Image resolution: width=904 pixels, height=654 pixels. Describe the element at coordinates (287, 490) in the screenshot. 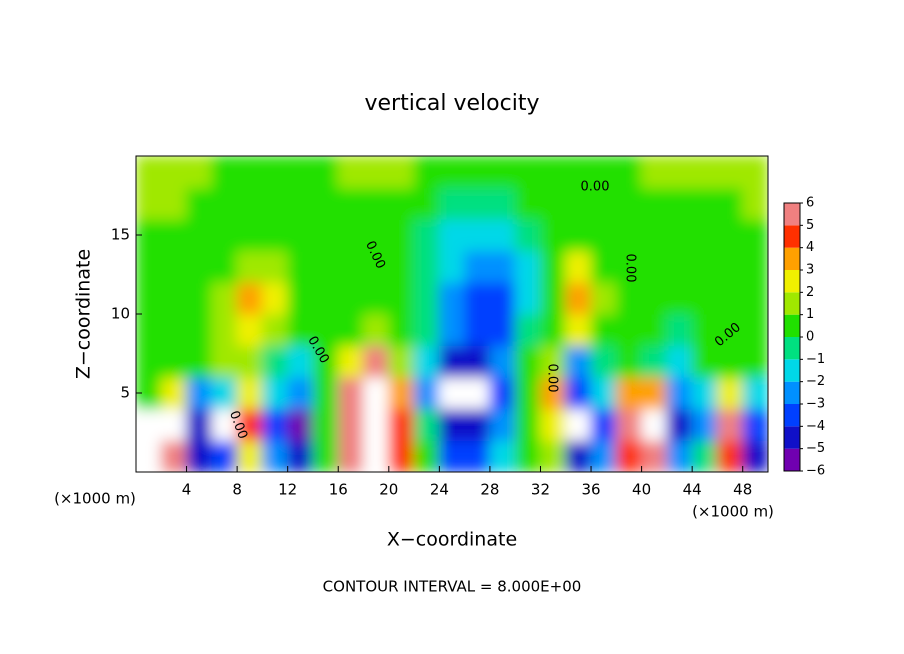

I see `x-tick-label: 12` at that location.